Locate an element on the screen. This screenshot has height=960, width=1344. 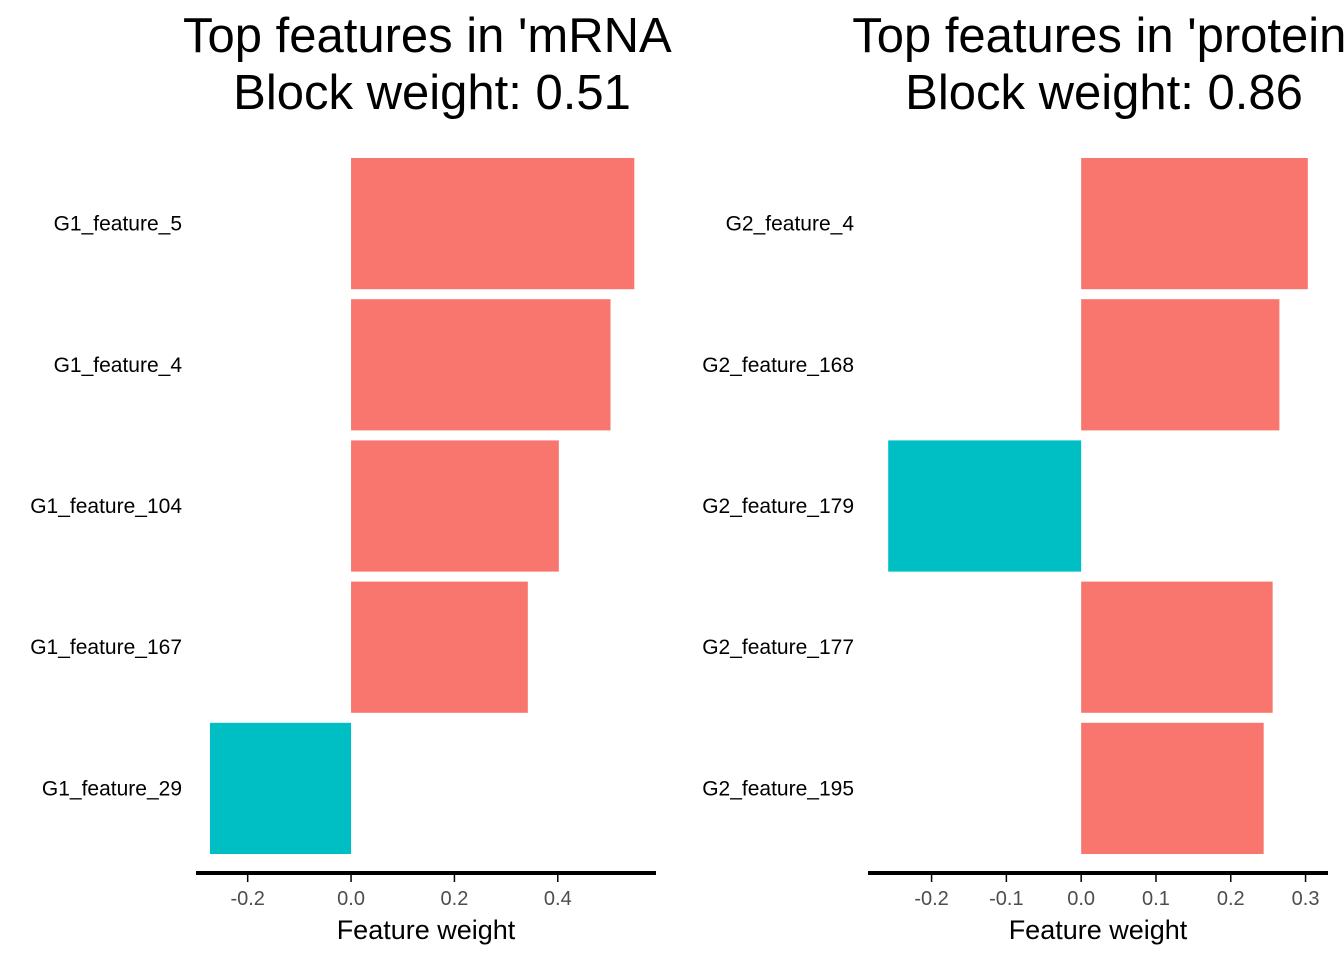
x-tick-label: 0.4 is located at coordinates (558, 899).